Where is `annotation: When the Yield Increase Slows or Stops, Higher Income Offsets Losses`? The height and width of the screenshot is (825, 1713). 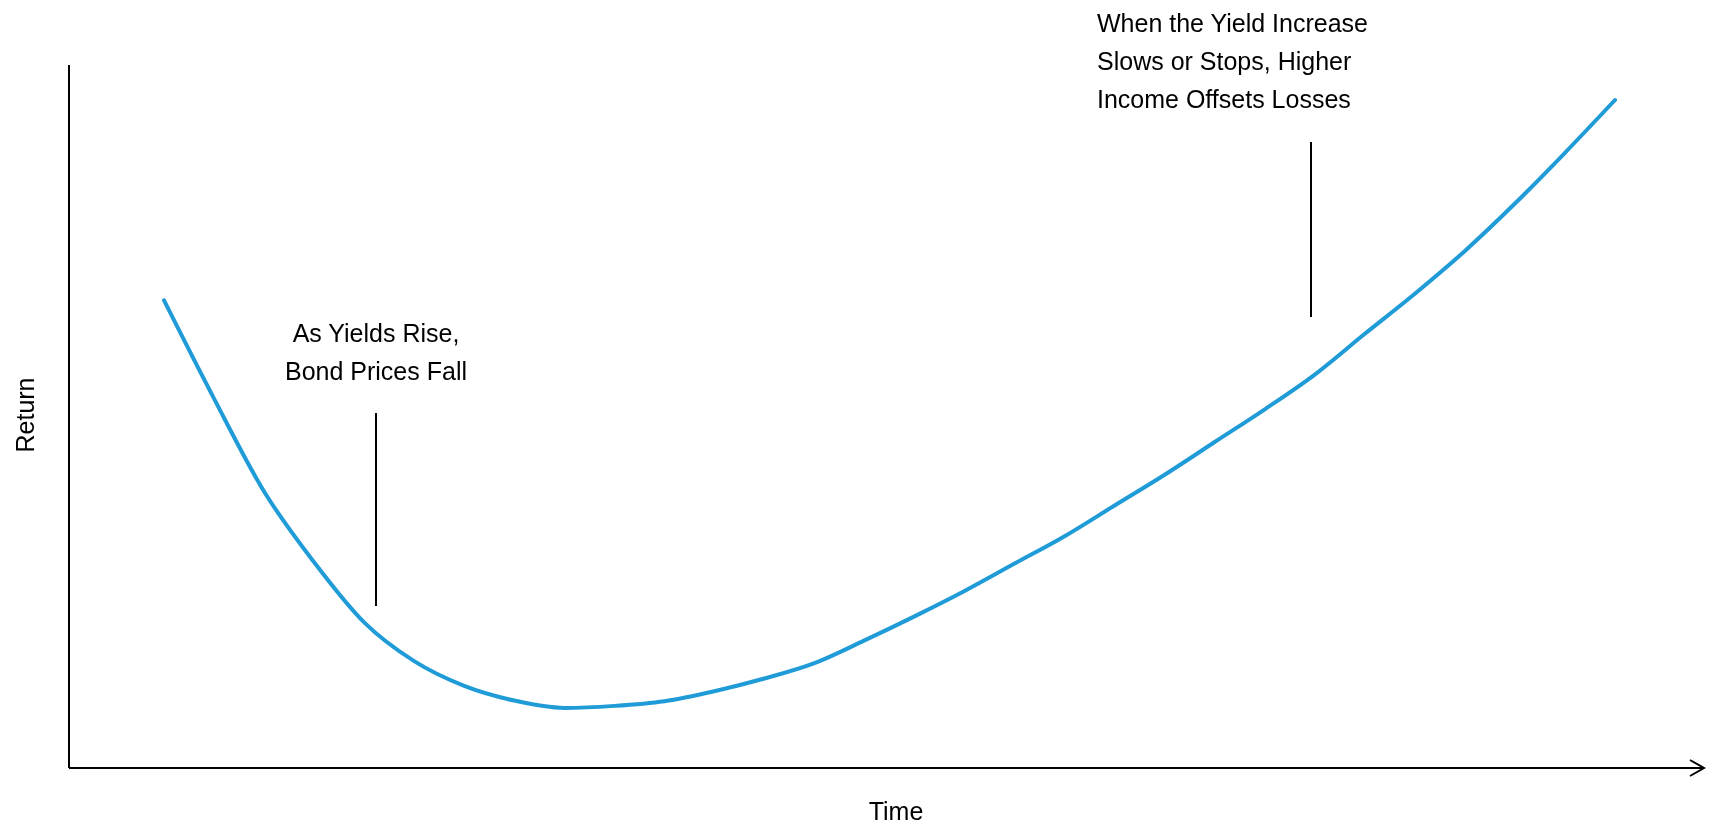 annotation: When the Yield Increase Slows or Stops, Higher Income Offsets Losses is located at coordinates (1232, 61).